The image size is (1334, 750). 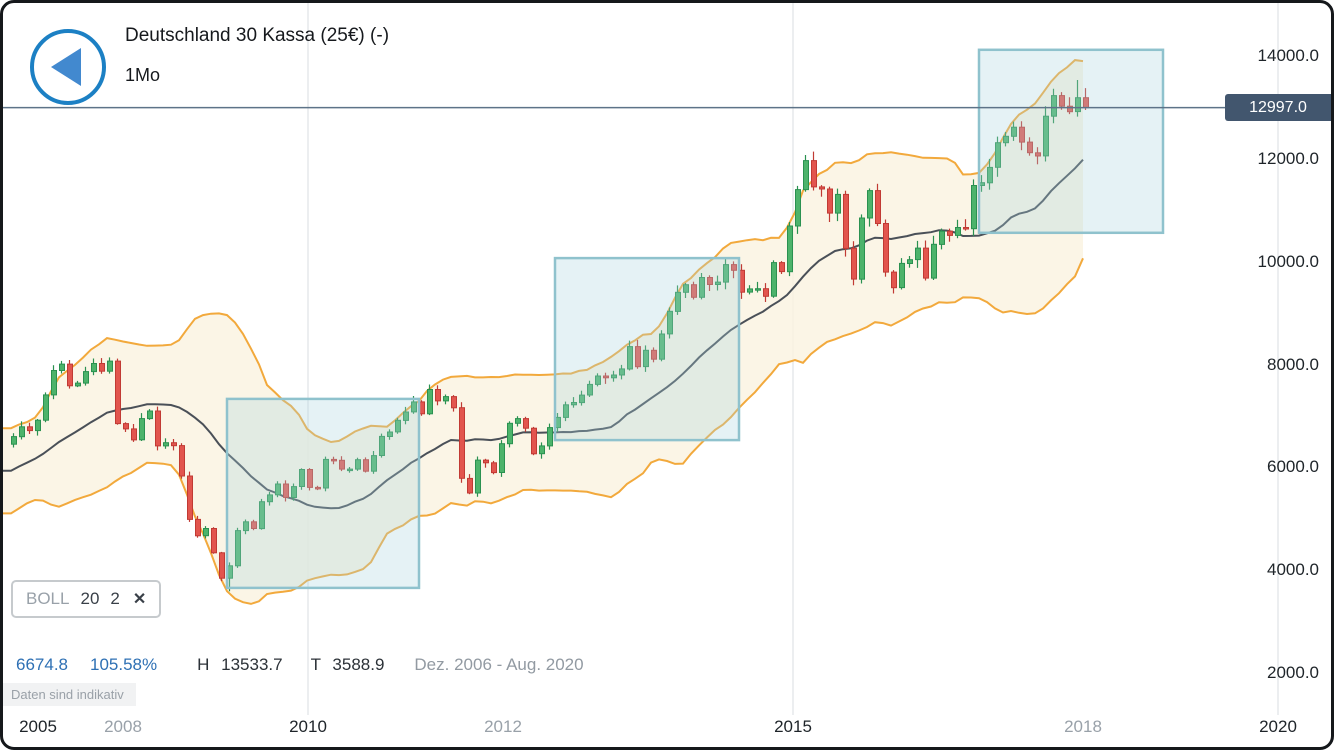 I want to click on time-tick-label: 2018, so click(x=1083, y=726).